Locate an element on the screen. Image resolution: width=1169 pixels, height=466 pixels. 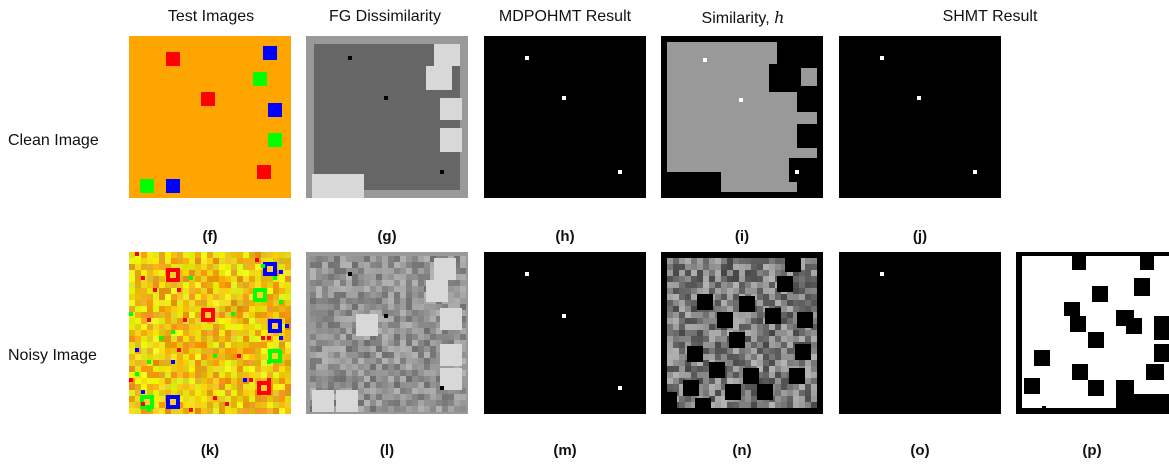
caption-m: (m) is located at coordinates (565, 450).